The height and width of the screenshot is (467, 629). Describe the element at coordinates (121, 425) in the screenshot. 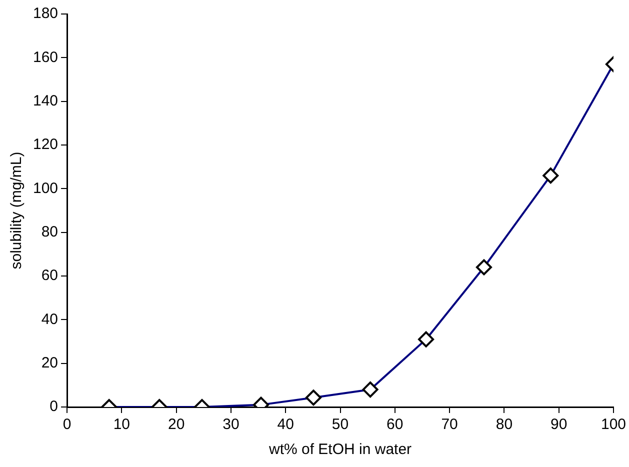

I see `x-tick-label: 10` at that location.